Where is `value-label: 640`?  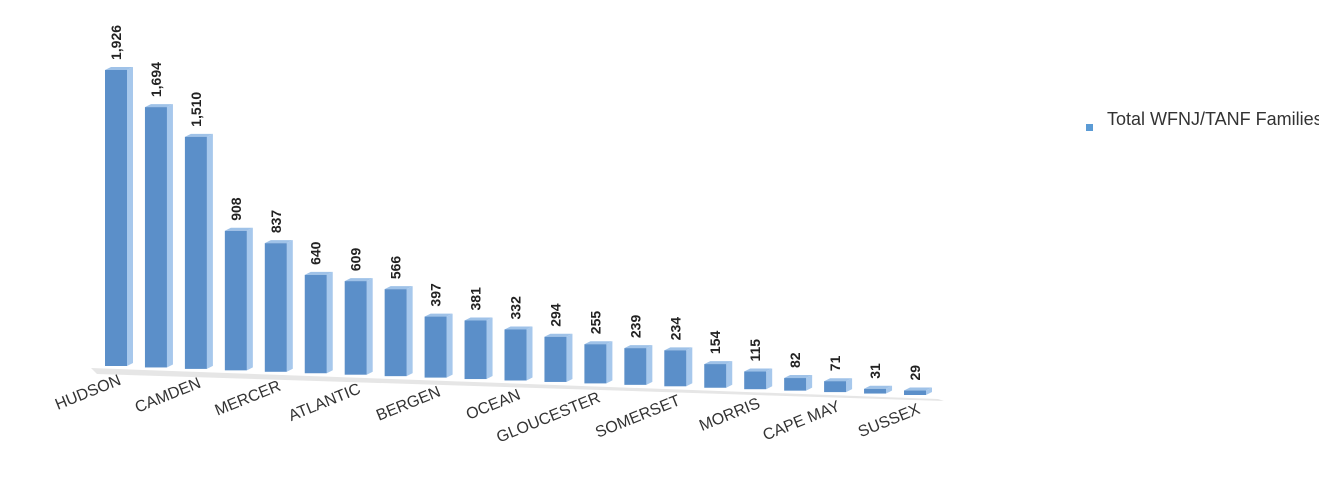 value-label: 640 is located at coordinates (316, 253).